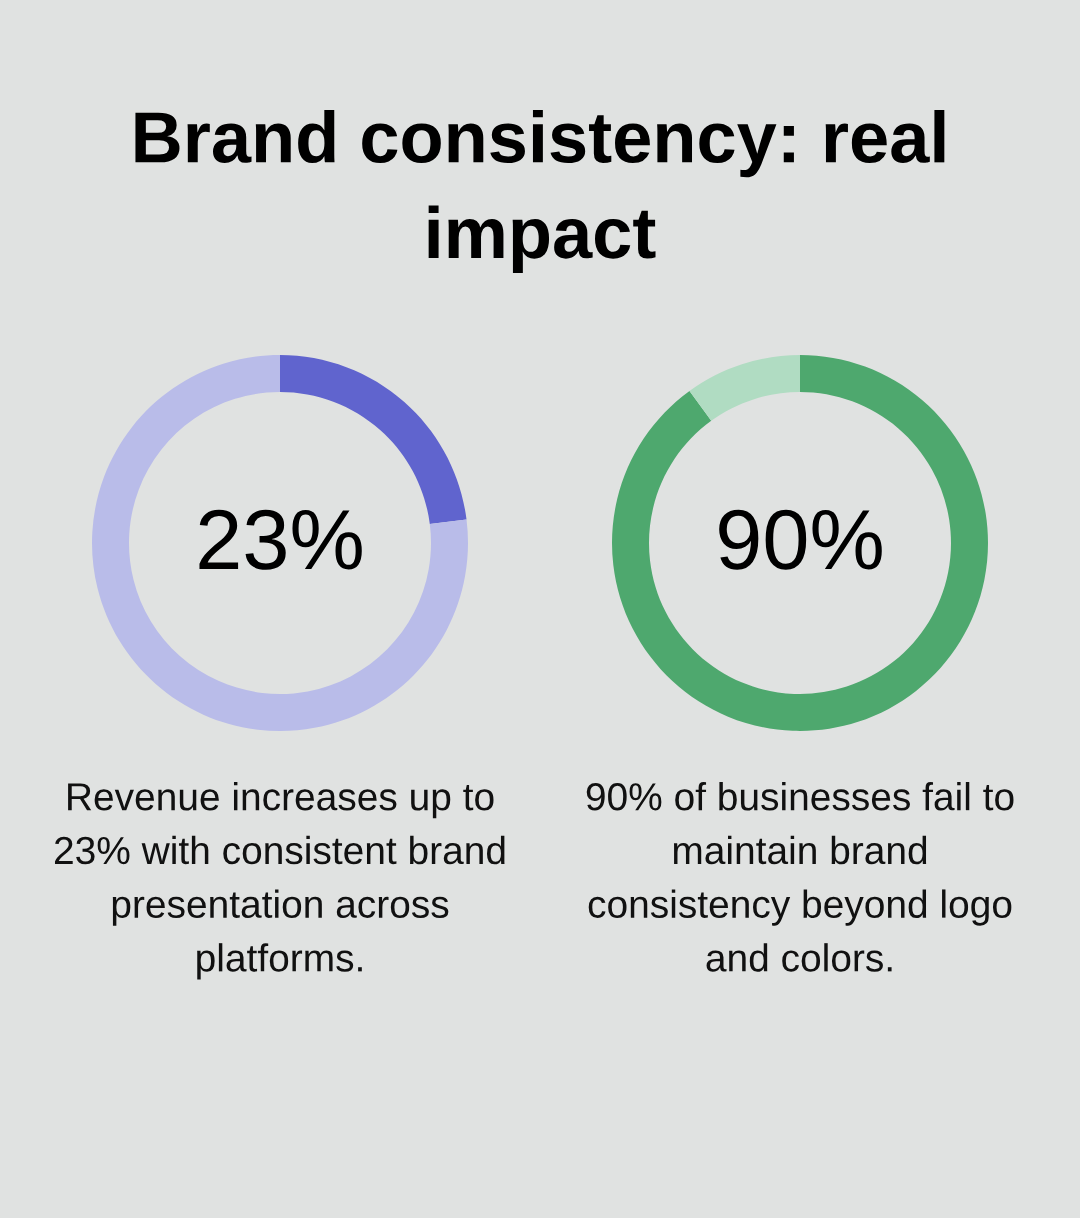 The height and width of the screenshot is (1218, 1080). I want to click on text: Revenue increases up to 23% with consistent brand presentation across platforms., so click(279, 881).